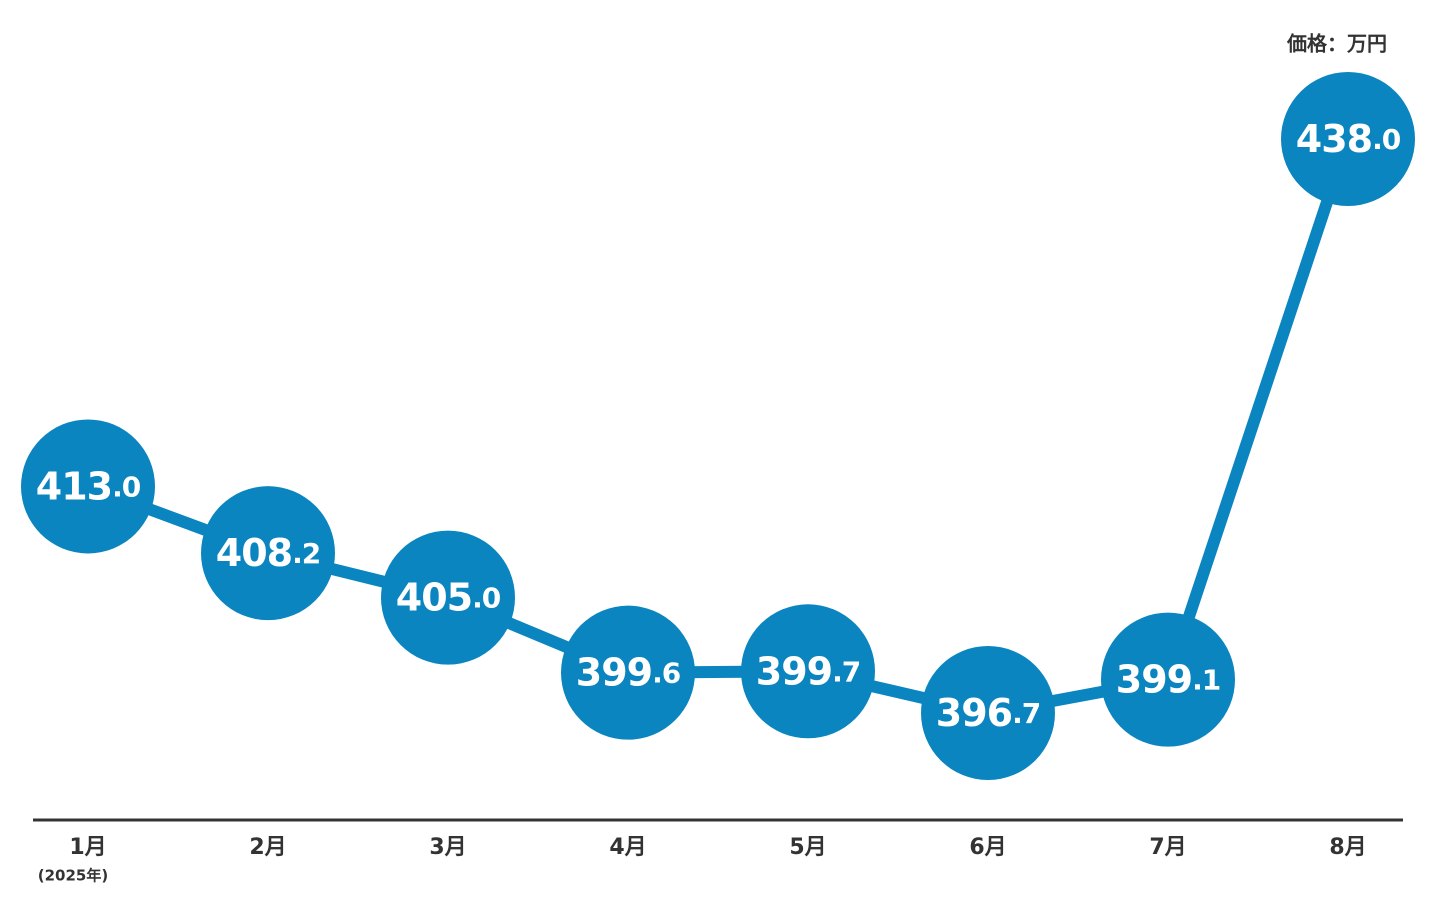 This screenshot has width=1436, height=914. I want to click on x-tick-label: 7月, so click(1167, 847).